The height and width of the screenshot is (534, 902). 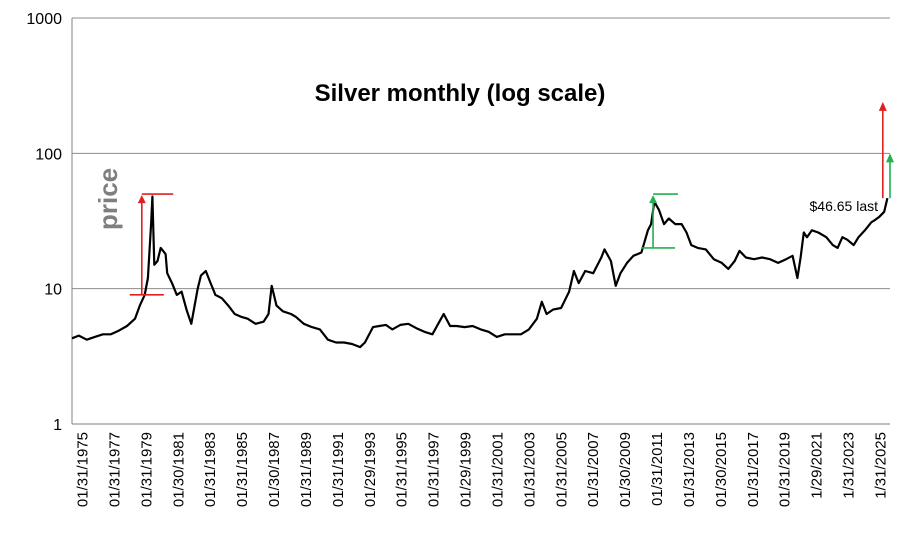 I want to click on x-tick-label: 1/29/2021, so click(x=817, y=465).